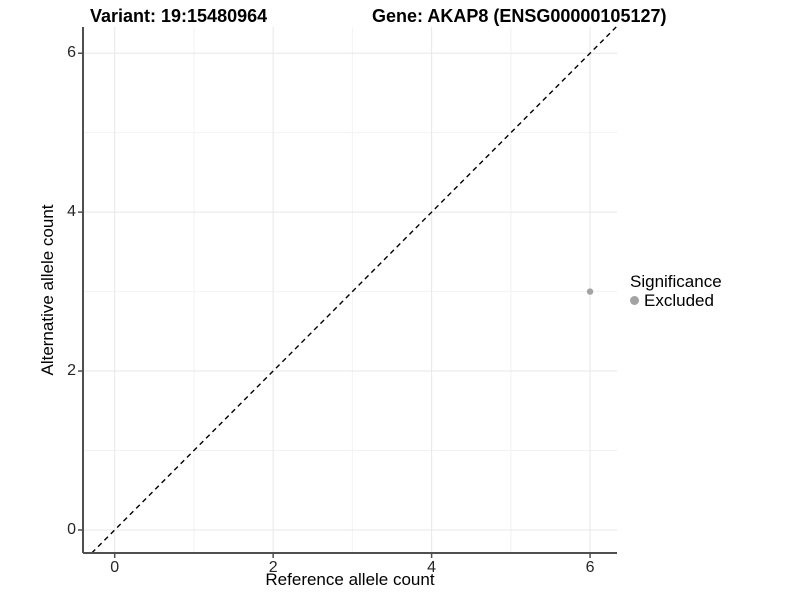  I want to click on y-tick-label: 4, so click(71, 212).